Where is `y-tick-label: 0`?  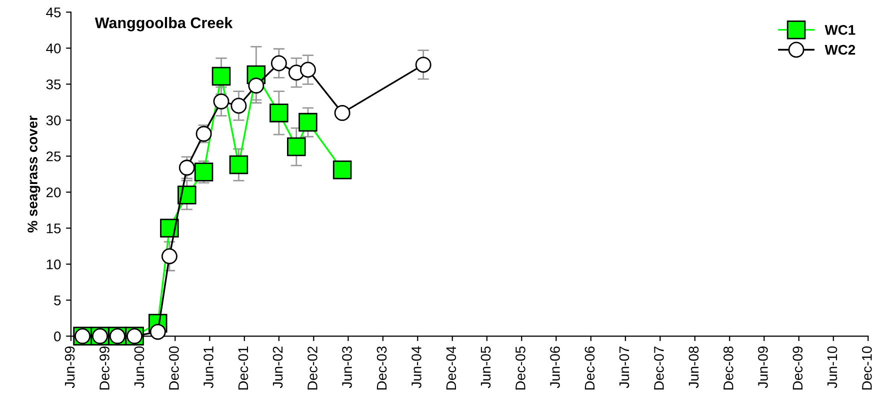 y-tick-label: 0 is located at coordinates (57, 336).